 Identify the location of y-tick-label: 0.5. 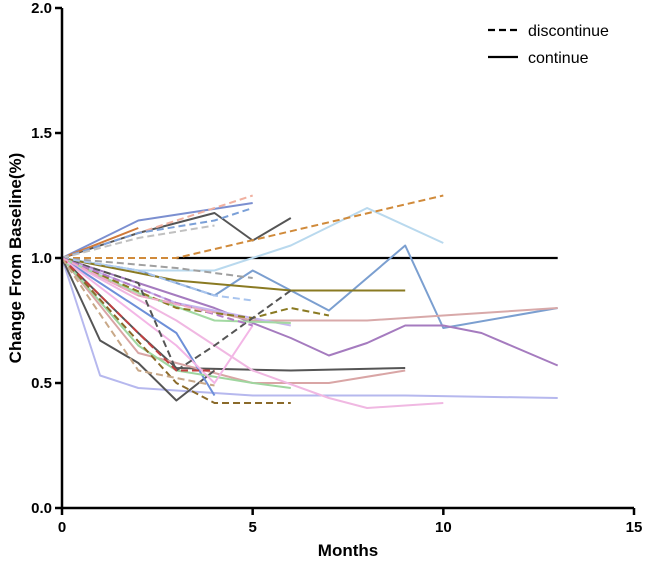
(41, 383).